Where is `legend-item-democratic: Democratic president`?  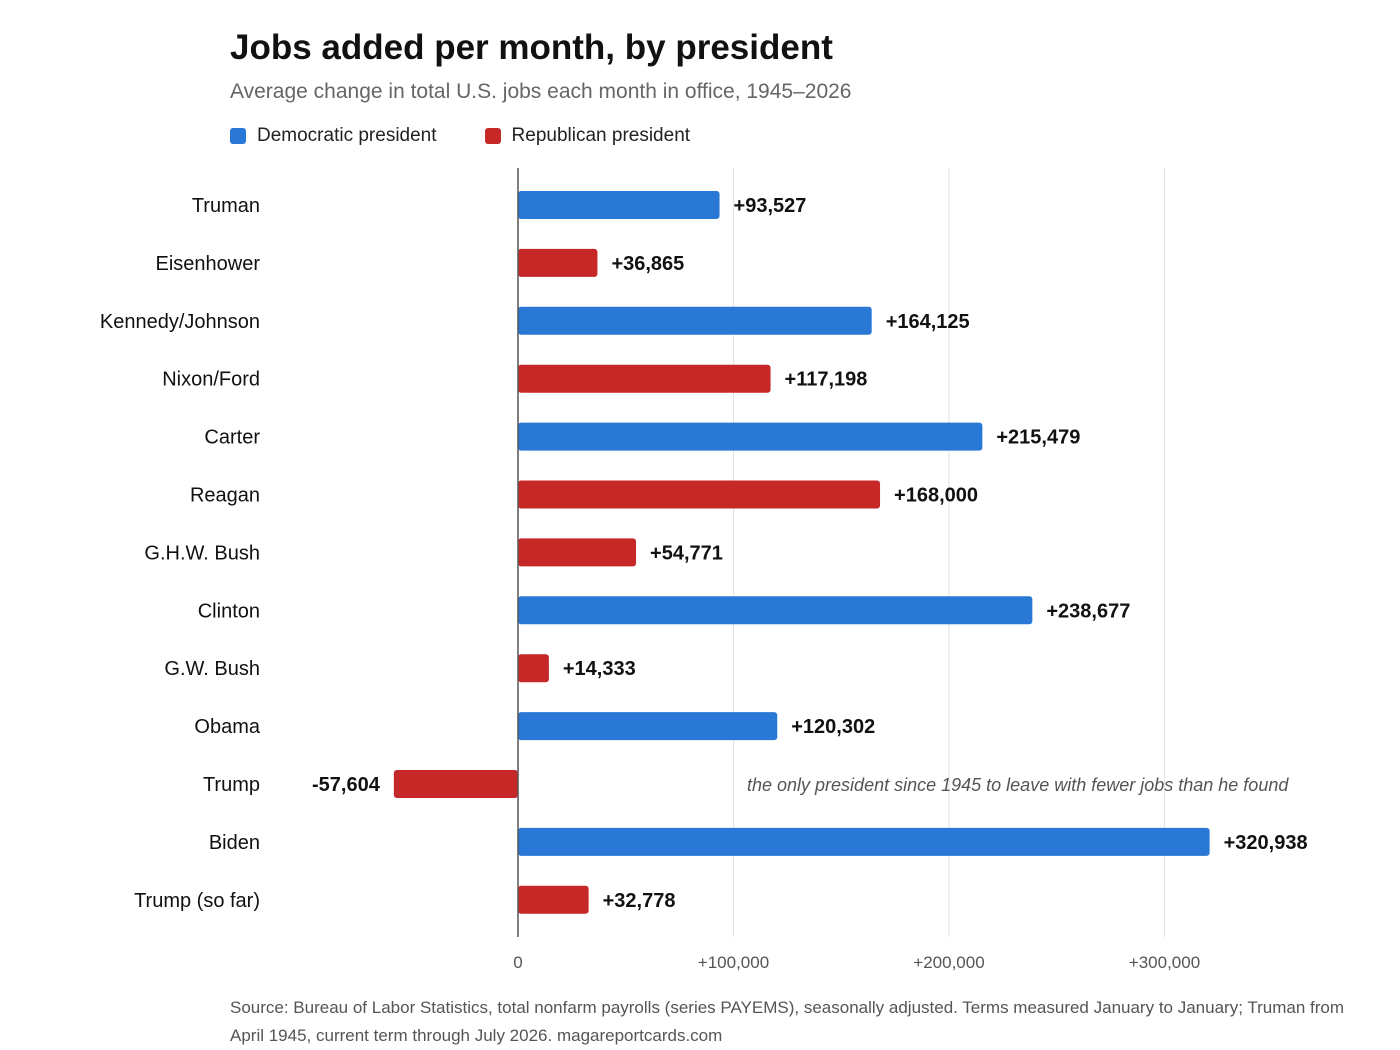 legend-item-democratic: Democratic president is located at coordinates (333, 136).